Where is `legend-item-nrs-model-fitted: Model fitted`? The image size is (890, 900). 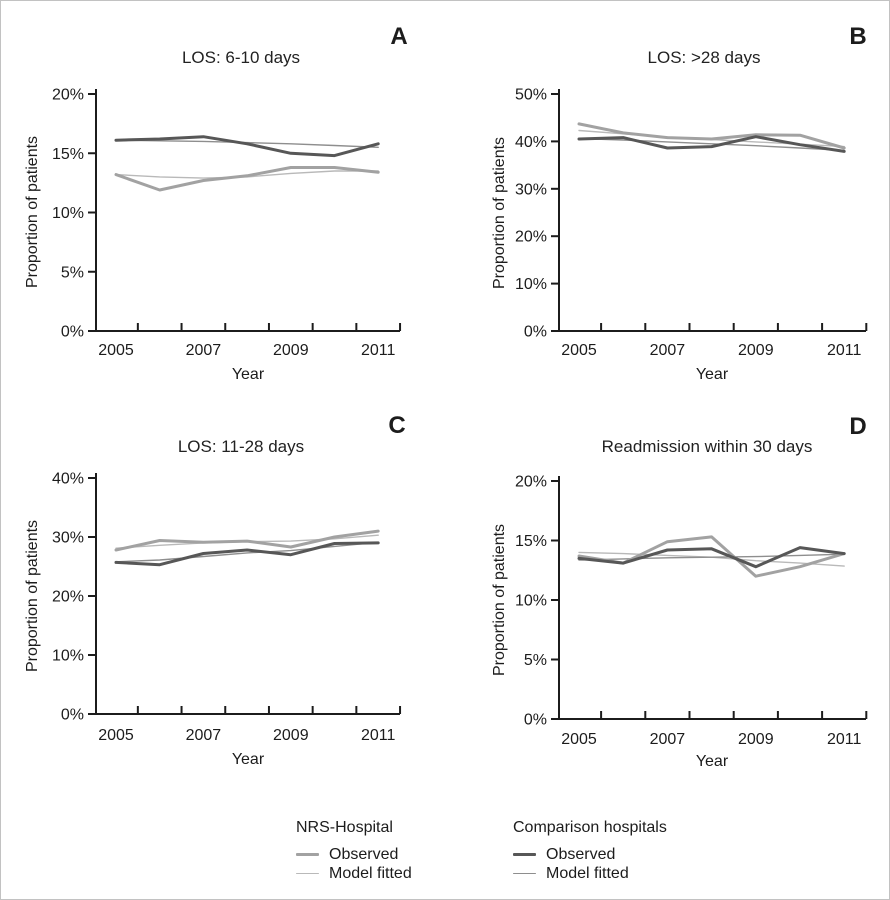 legend-item-nrs-model-fitted: Model fitted is located at coordinates (354, 873).